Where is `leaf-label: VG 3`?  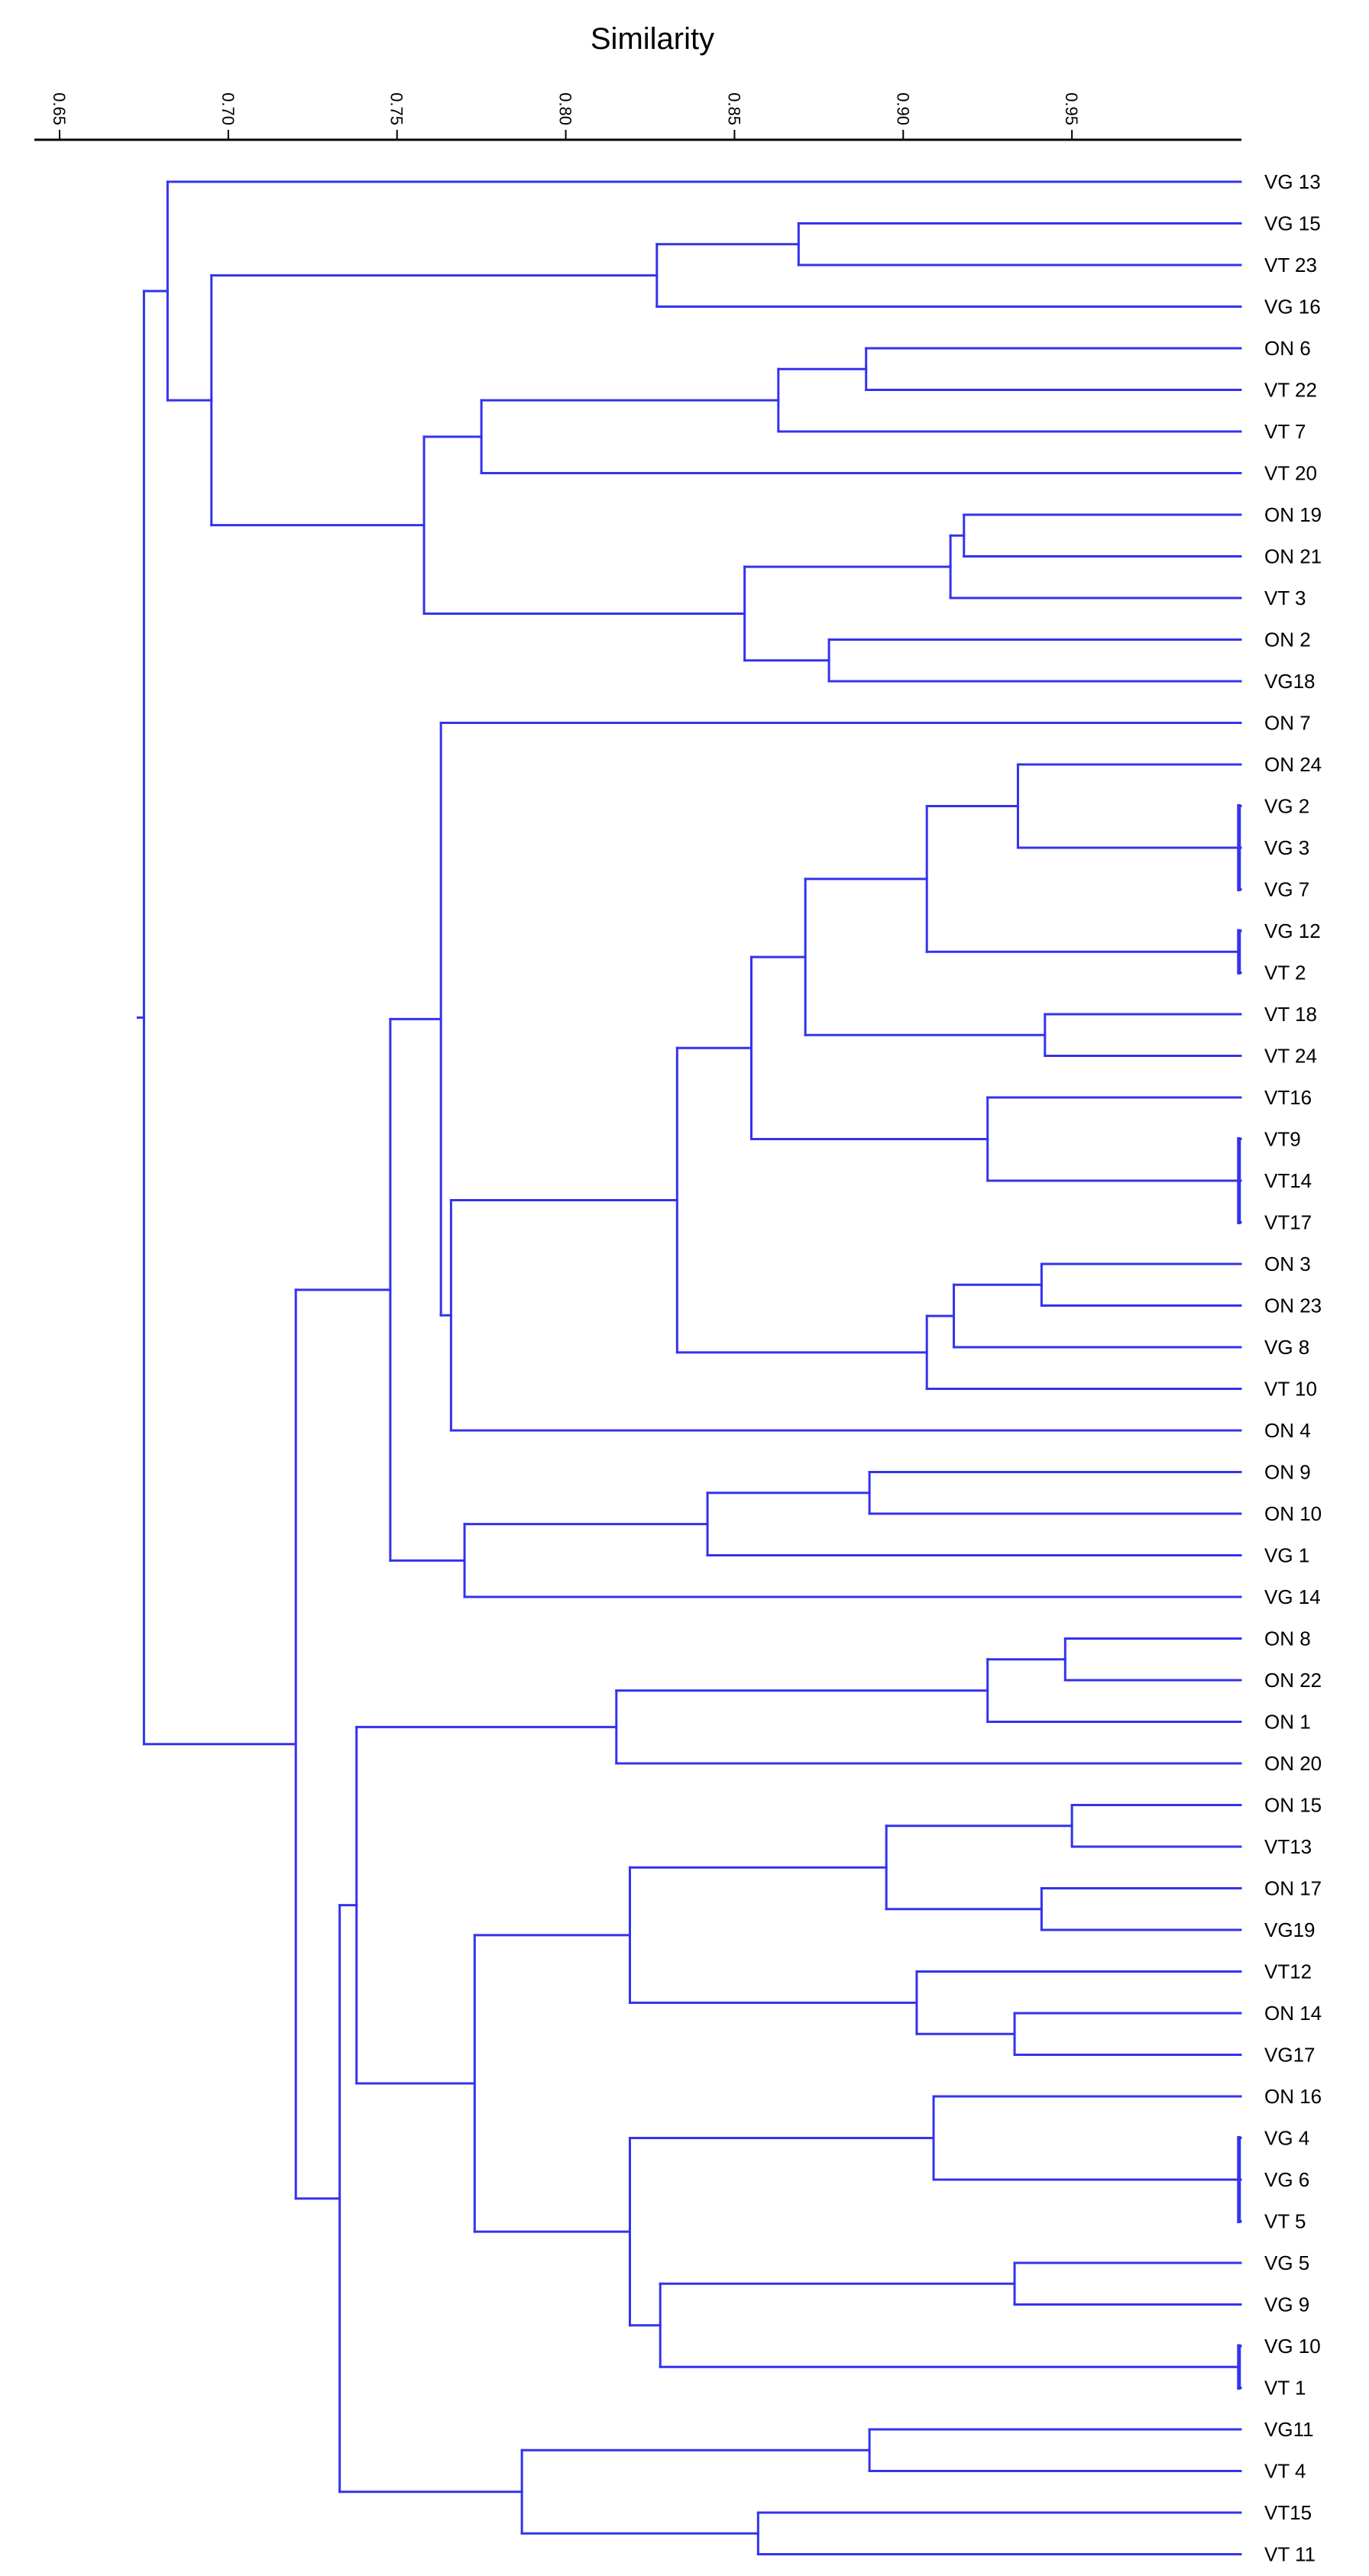 leaf-label: VG 3 is located at coordinates (1287, 848).